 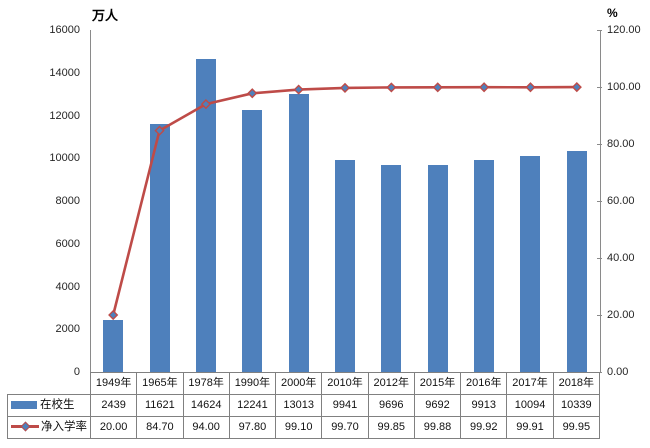 I want to click on value-cell: 94.00, so click(x=206, y=427).